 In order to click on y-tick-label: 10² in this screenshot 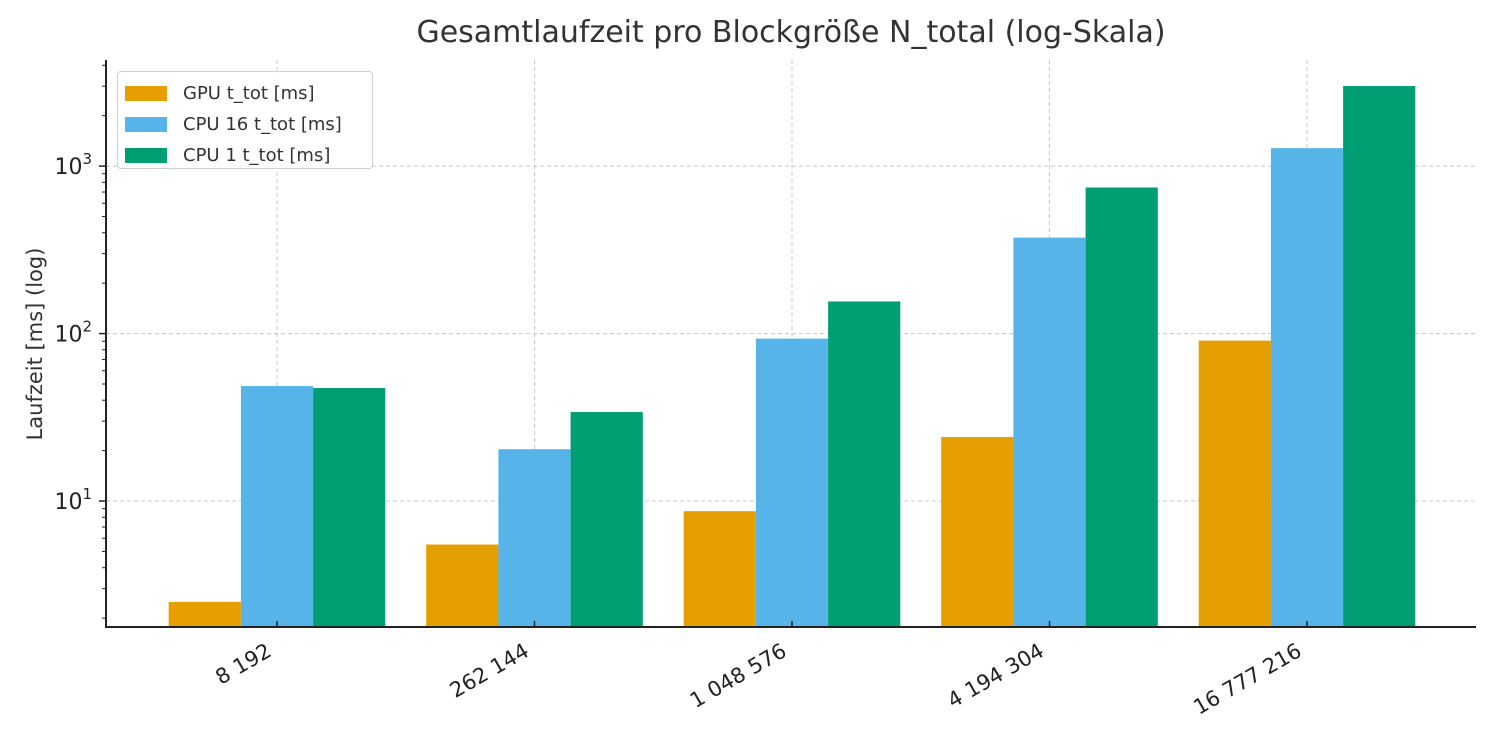, I will do `click(73, 333)`.